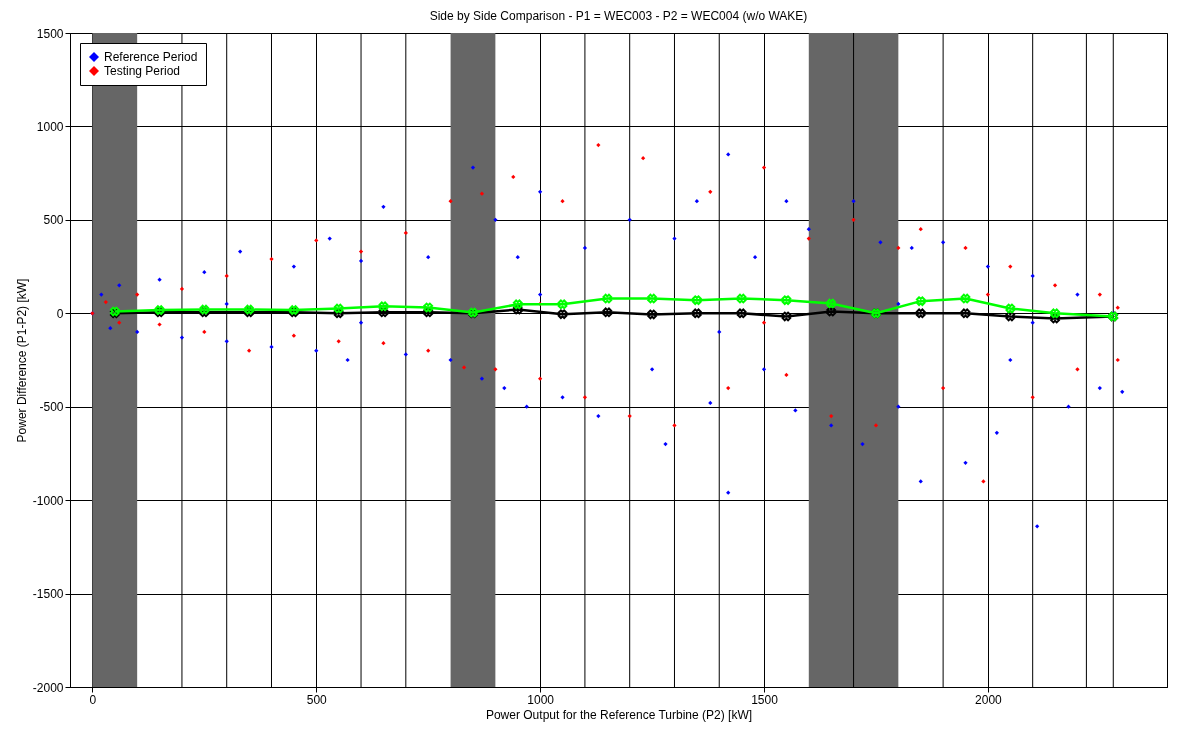  What do you see at coordinates (142, 71) in the screenshot?
I see `legend-label: Testing Period` at bounding box center [142, 71].